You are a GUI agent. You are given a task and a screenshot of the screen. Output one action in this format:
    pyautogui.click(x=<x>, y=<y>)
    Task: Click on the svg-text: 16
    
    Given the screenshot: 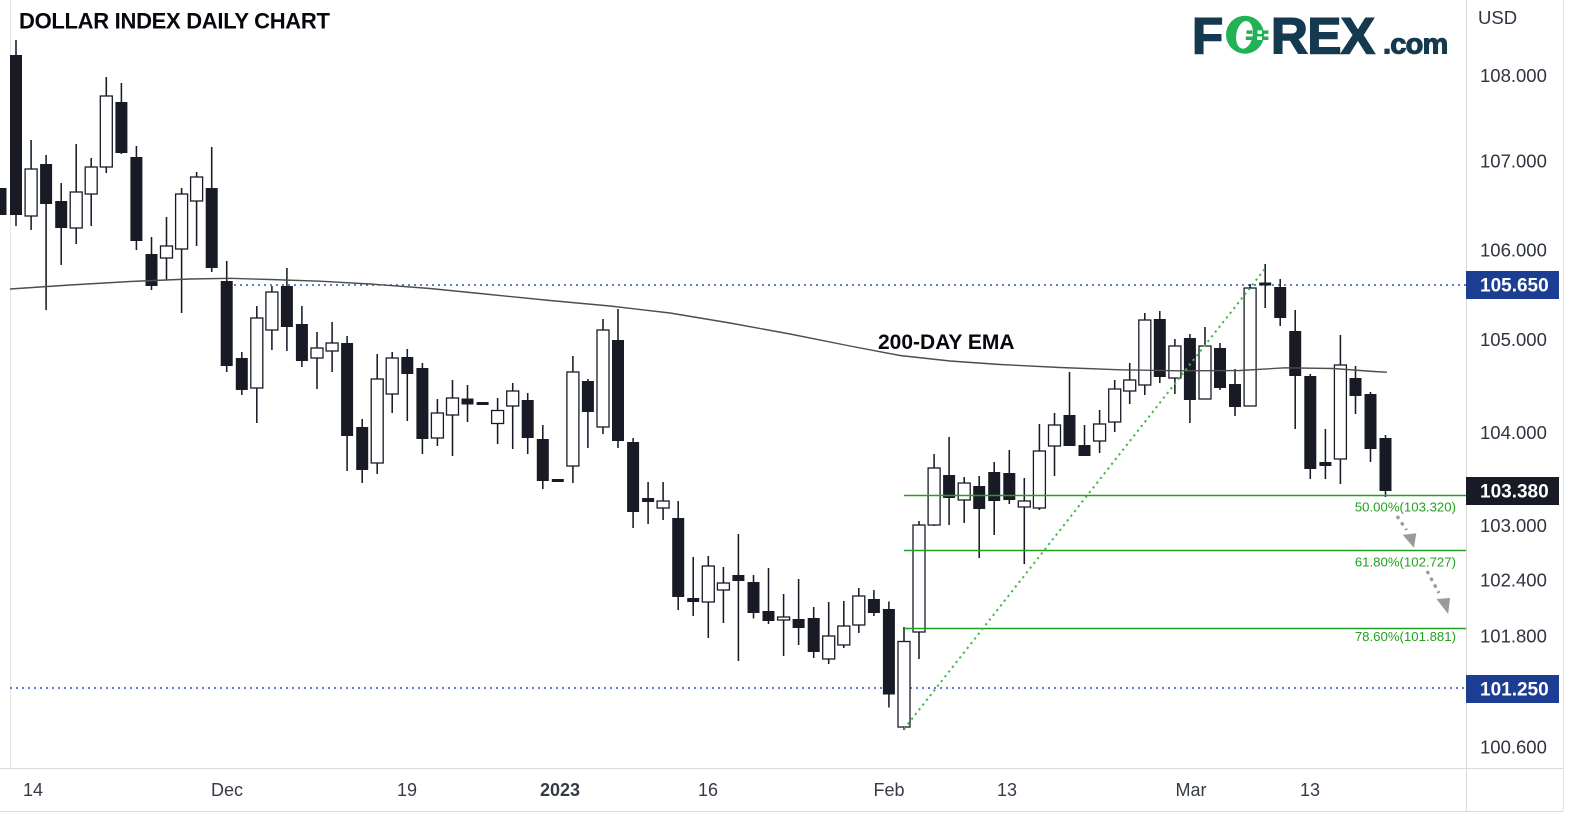 What is the action you would take?
    pyautogui.click(x=708, y=790)
    